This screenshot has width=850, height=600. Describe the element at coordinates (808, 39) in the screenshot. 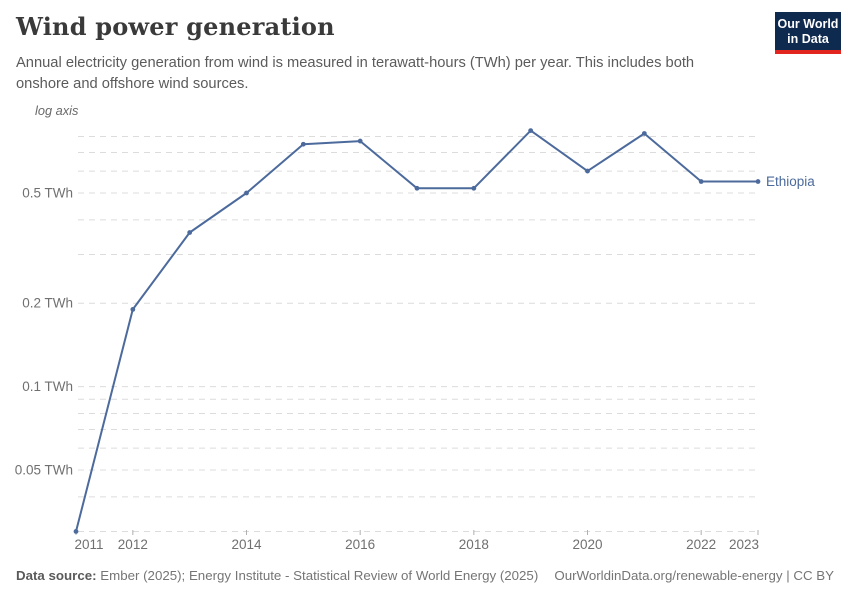

I see `owid-logo-line2: in Data` at that location.